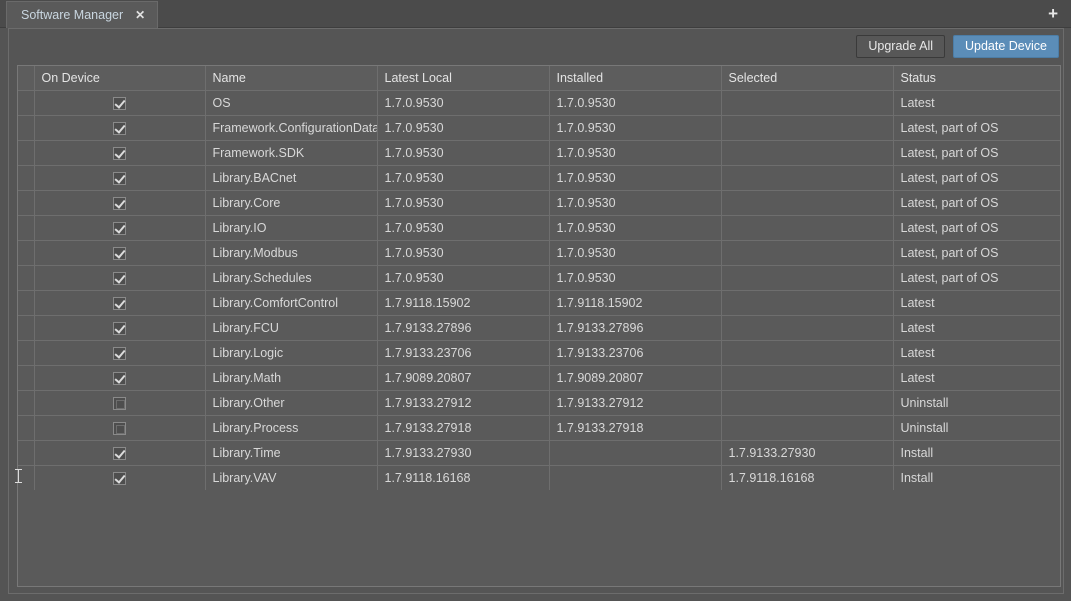  Describe the element at coordinates (291, 203) in the screenshot. I see `name-cell: Library.Core` at that location.